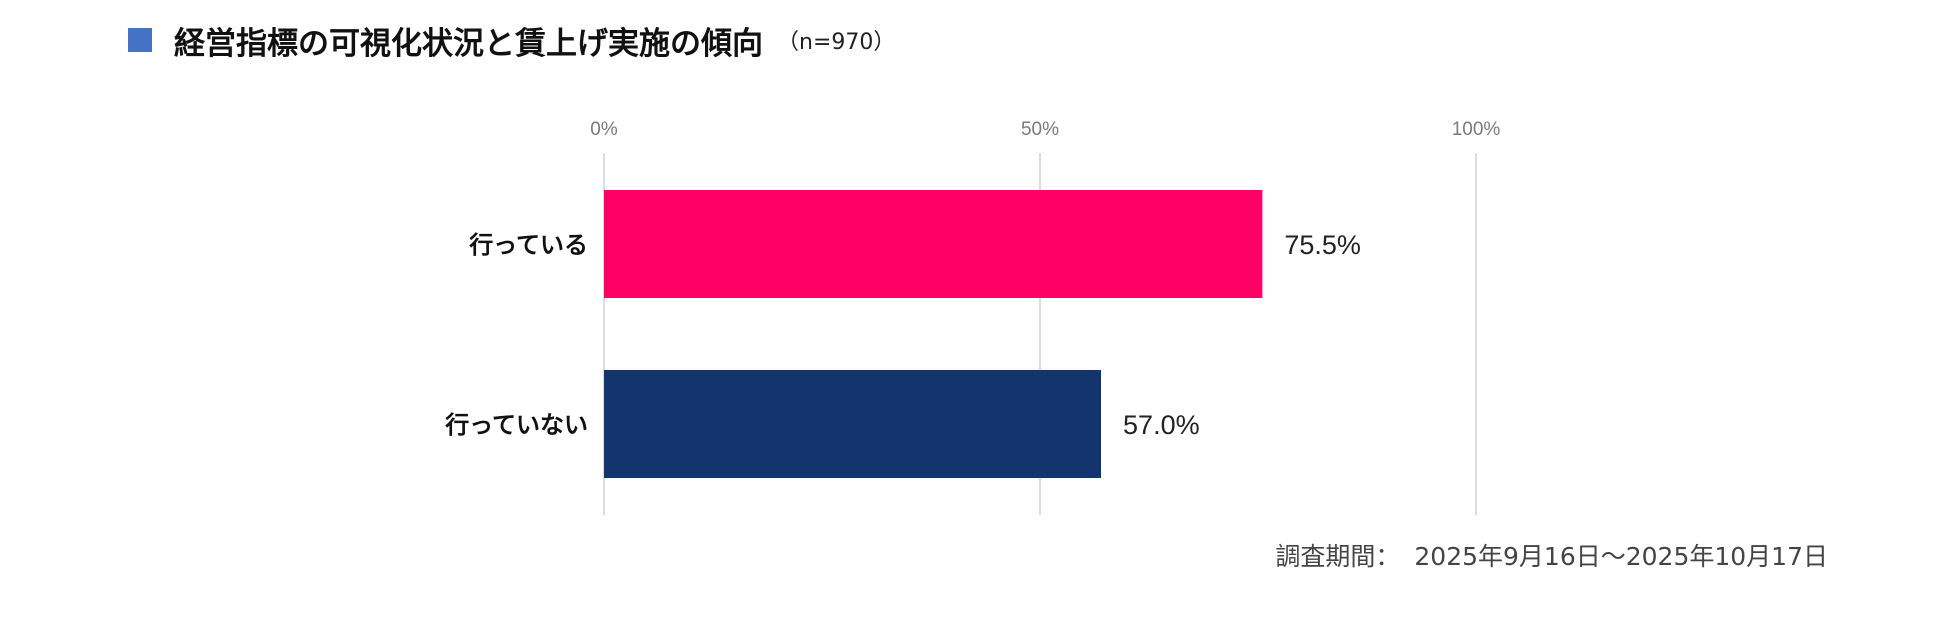 Image resolution: width=1950 pixels, height=630 pixels. What do you see at coordinates (516, 425) in the screenshot?
I see `category-label-2: 行っていない` at bounding box center [516, 425].